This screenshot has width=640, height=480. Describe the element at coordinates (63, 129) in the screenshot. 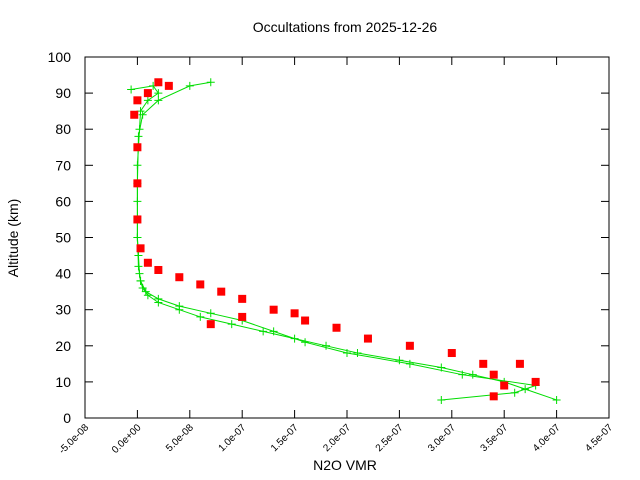

I see `y-tick-label: 80` at that location.